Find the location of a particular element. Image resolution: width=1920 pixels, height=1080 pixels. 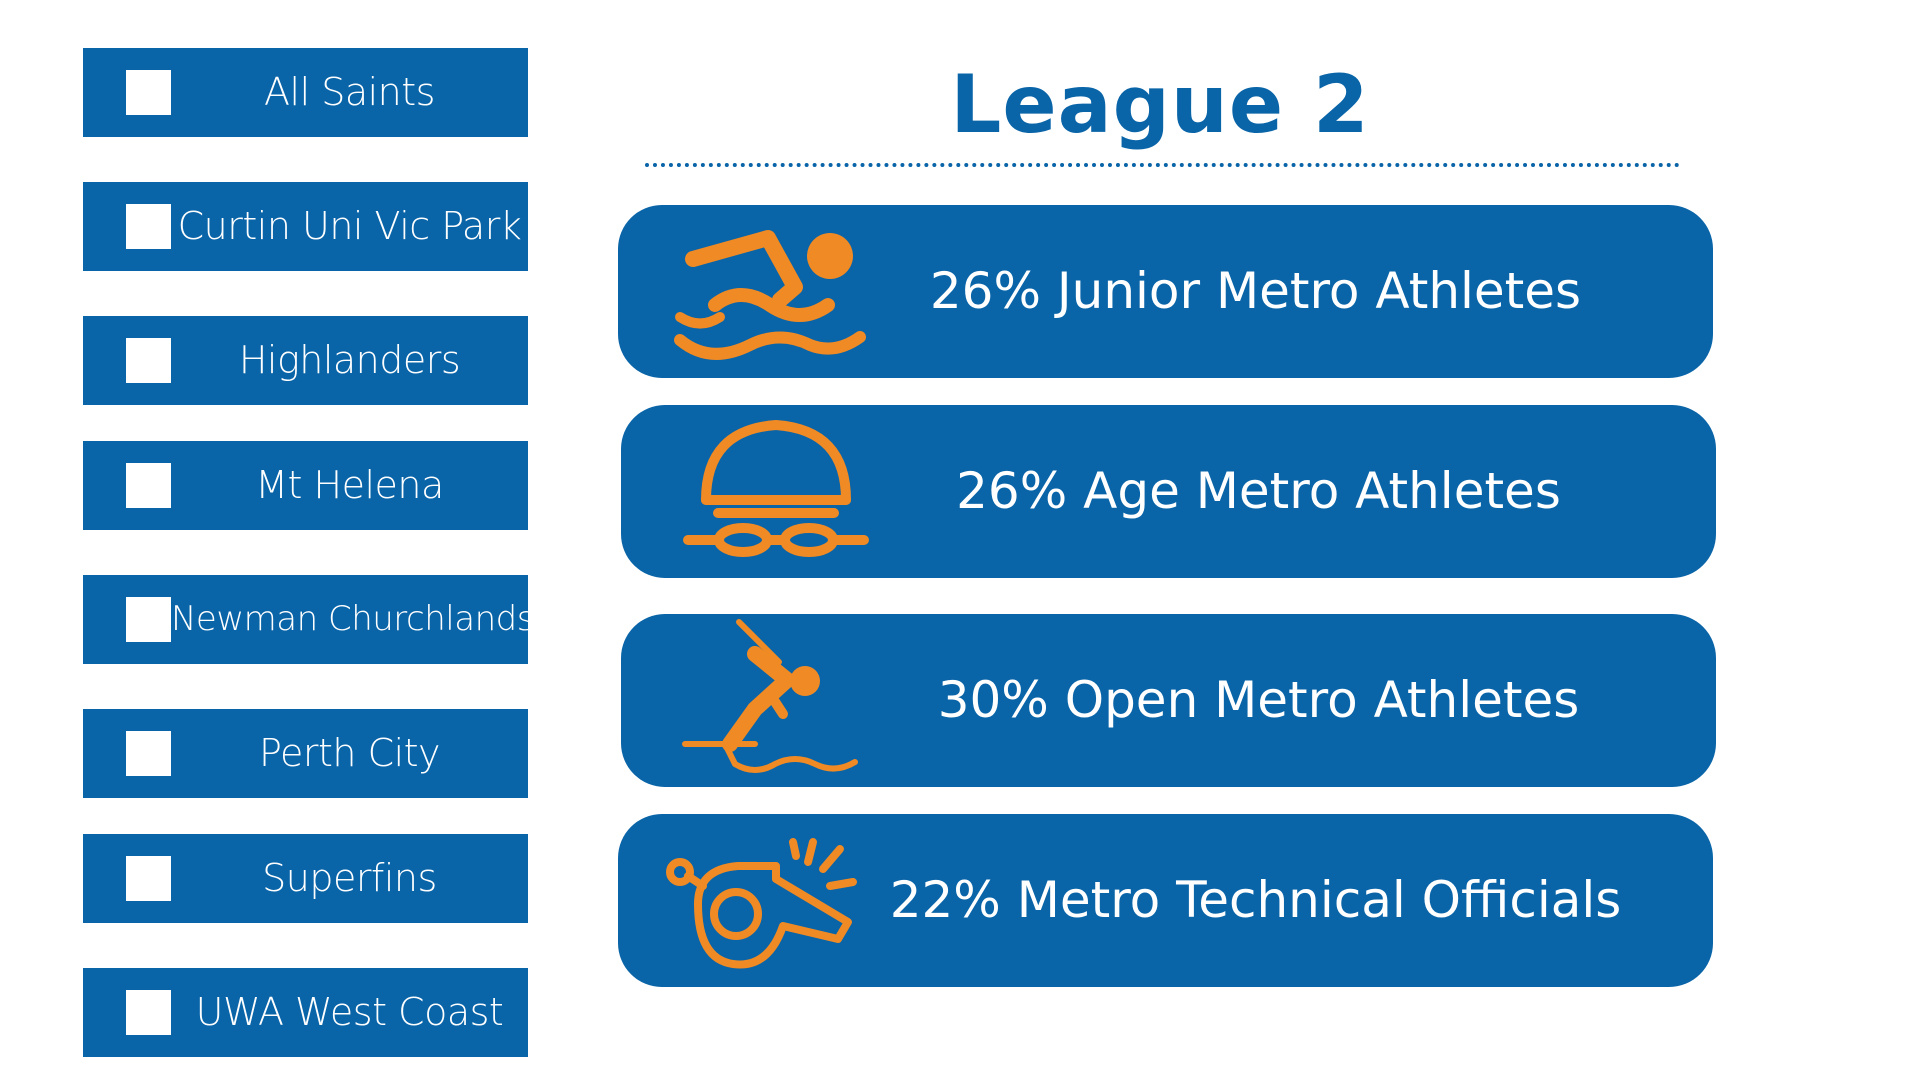

whistle-icon is located at coordinates (761, 903).